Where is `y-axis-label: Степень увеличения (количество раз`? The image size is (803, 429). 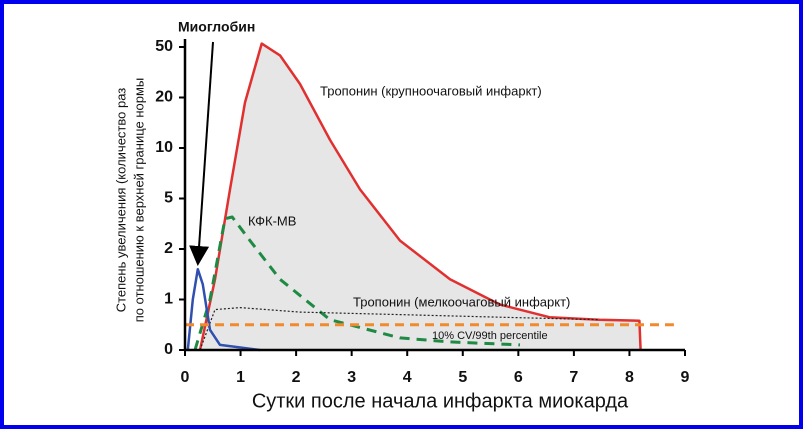 y-axis-label: Степень увеличения (количество раз is located at coordinates (120, 200).